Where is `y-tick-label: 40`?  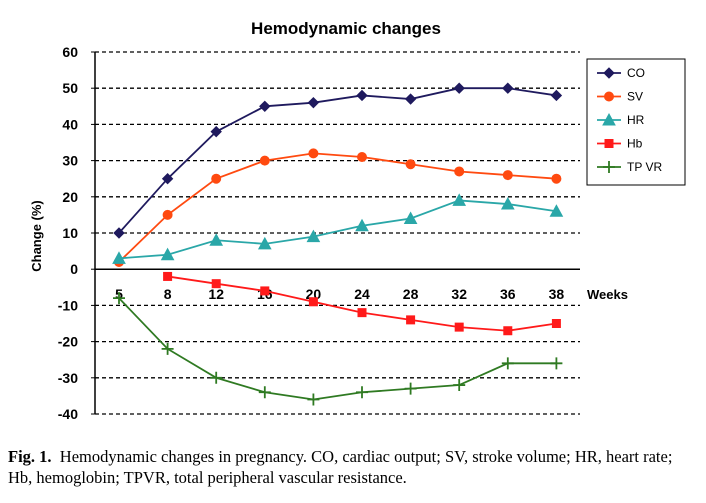 y-tick-label: 40 is located at coordinates (70, 124).